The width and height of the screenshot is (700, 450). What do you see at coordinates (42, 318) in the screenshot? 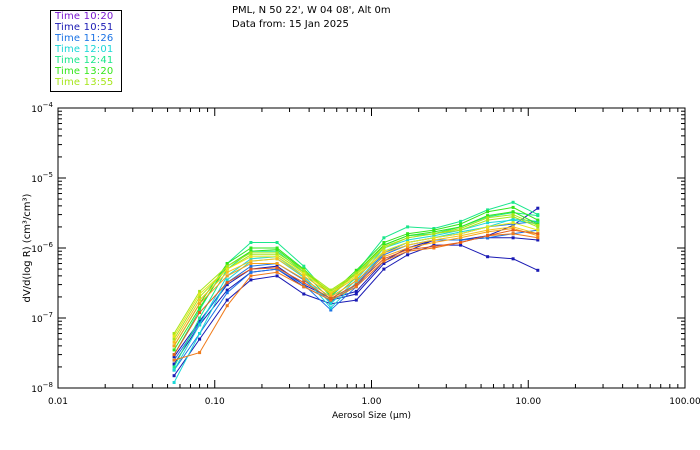
I see `y-tick-label: 10−7` at bounding box center [42, 318].